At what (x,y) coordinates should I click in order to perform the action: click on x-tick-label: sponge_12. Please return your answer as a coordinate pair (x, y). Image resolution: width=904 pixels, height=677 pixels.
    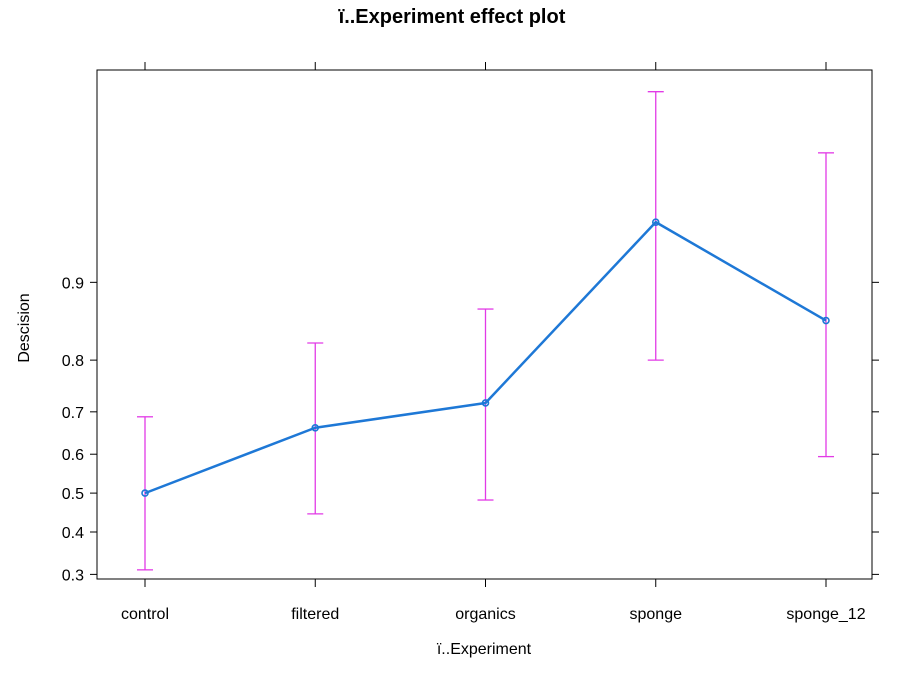
    Looking at the image, I should click on (825, 614).